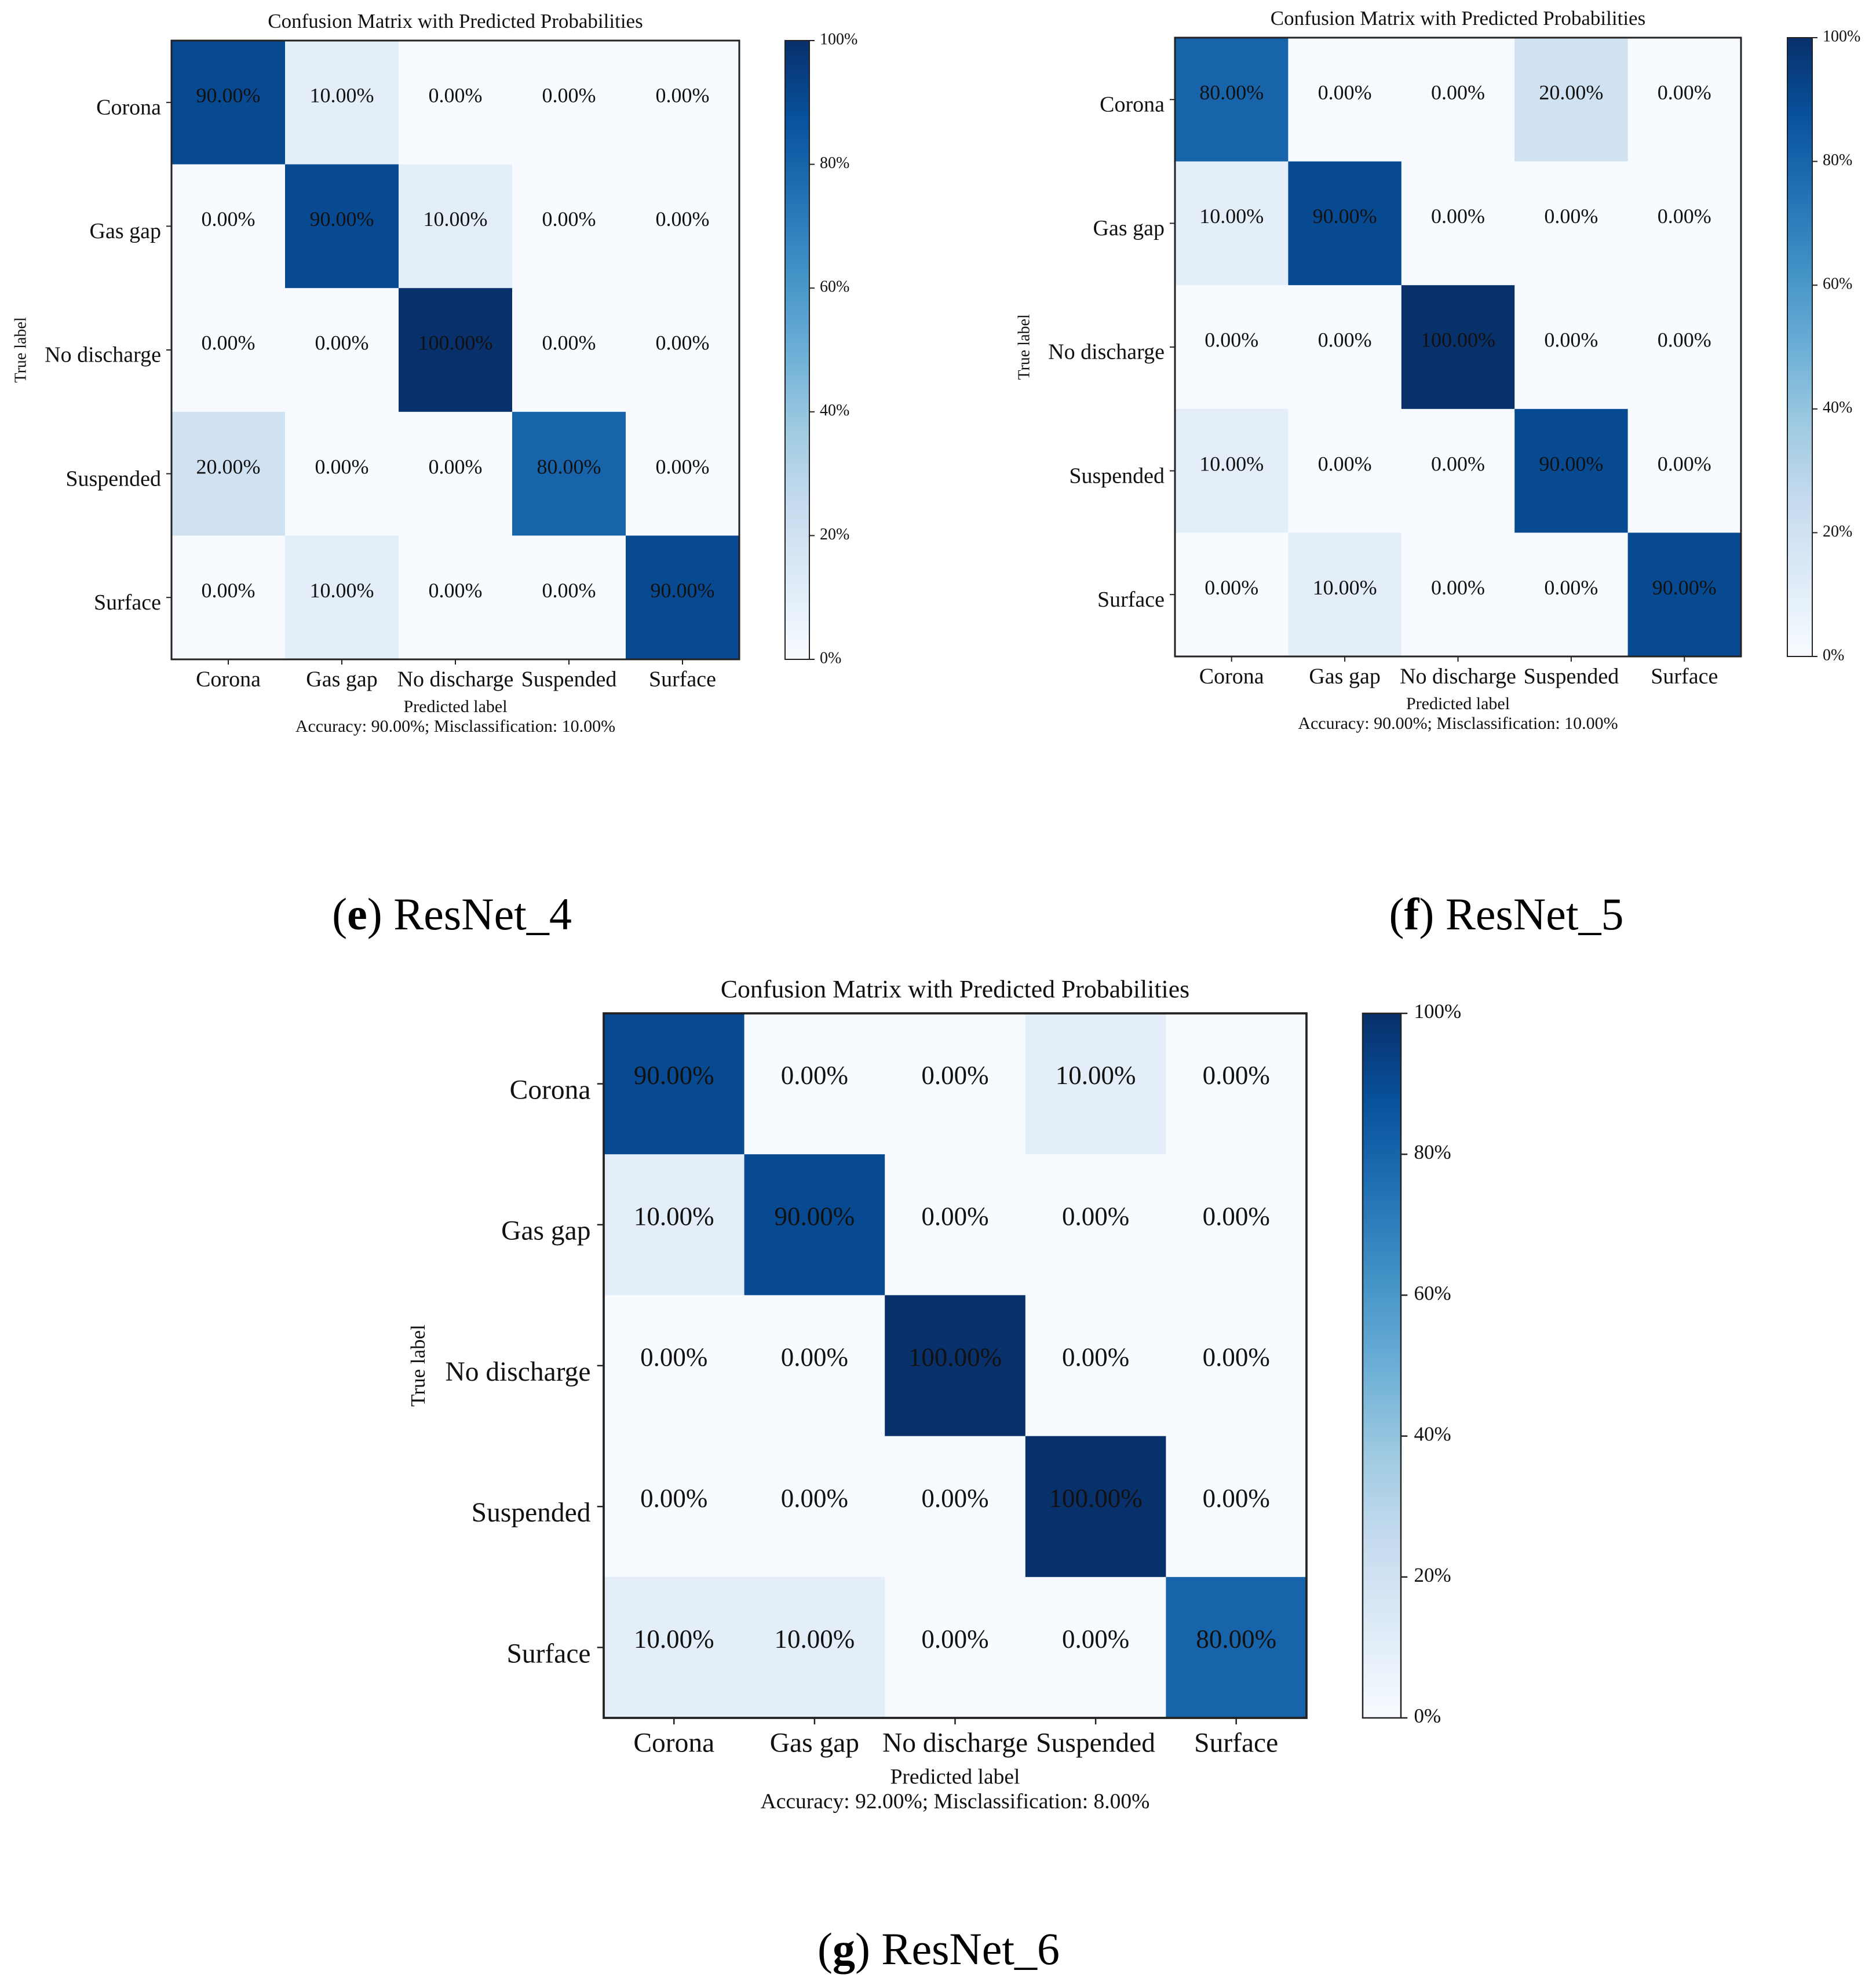  What do you see at coordinates (1231, 92) in the screenshot?
I see `cell-value-label: 80.00%` at bounding box center [1231, 92].